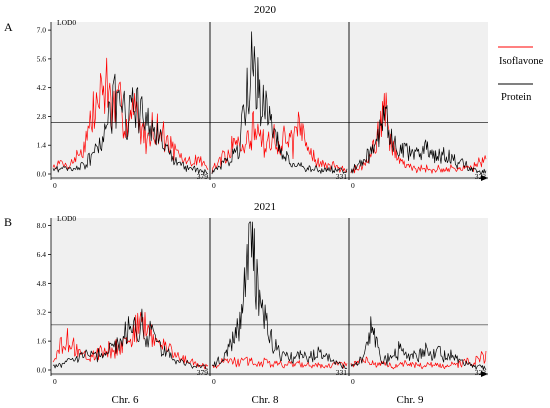 The width and height of the screenshot is (550, 408). What do you see at coordinates (8, 222) in the screenshot?
I see `panel-b-label: B` at bounding box center [8, 222].